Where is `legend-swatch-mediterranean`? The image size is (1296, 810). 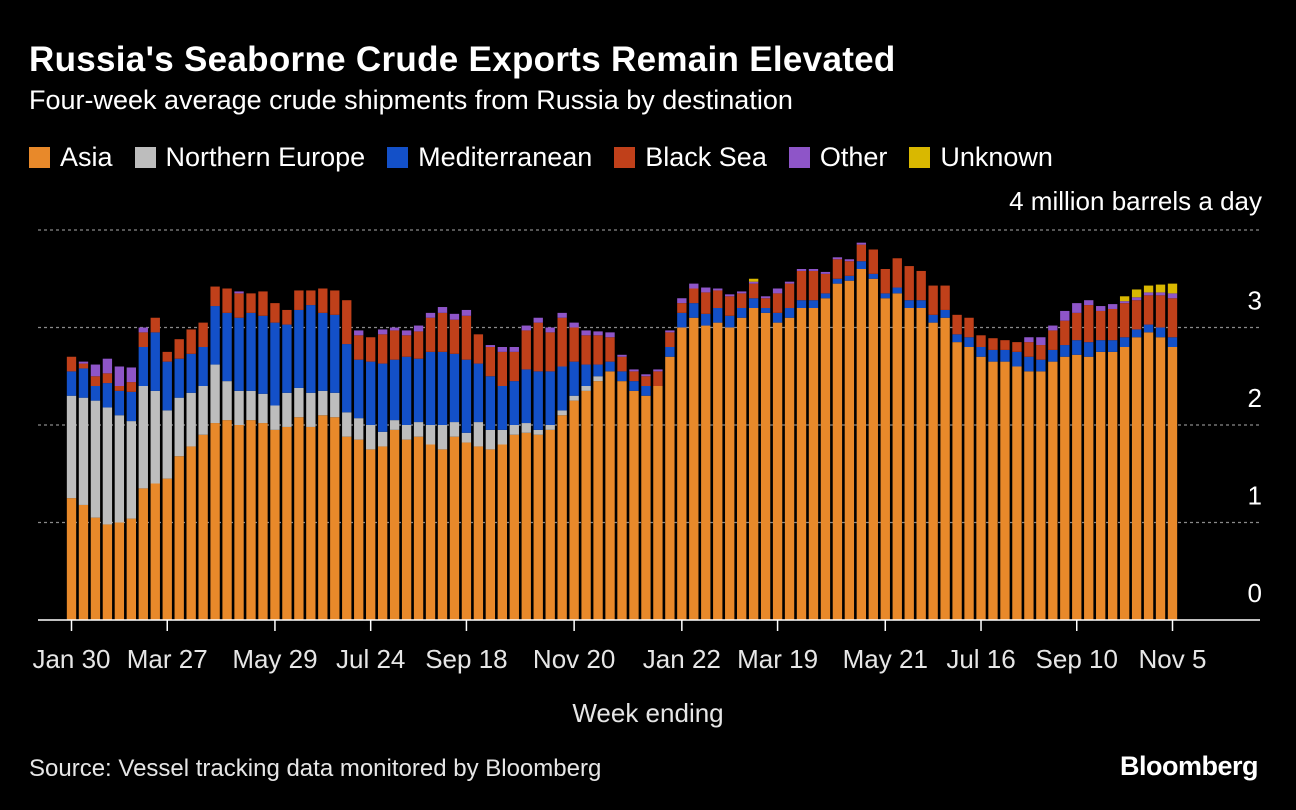 legend-swatch-mediterranean is located at coordinates (398, 157).